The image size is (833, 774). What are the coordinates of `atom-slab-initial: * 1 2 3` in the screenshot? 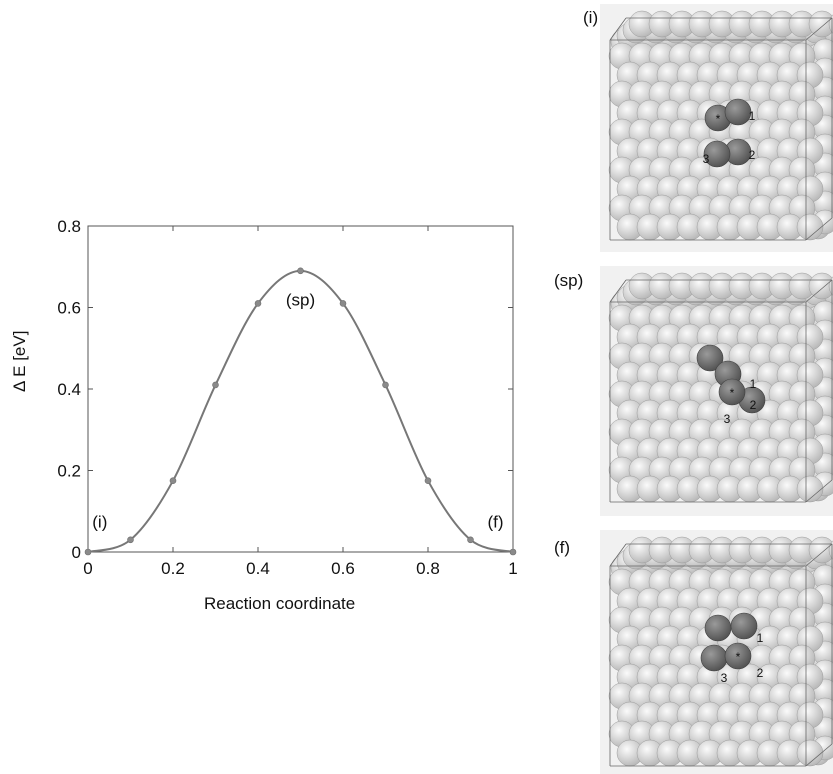 It's located at (720, 125).